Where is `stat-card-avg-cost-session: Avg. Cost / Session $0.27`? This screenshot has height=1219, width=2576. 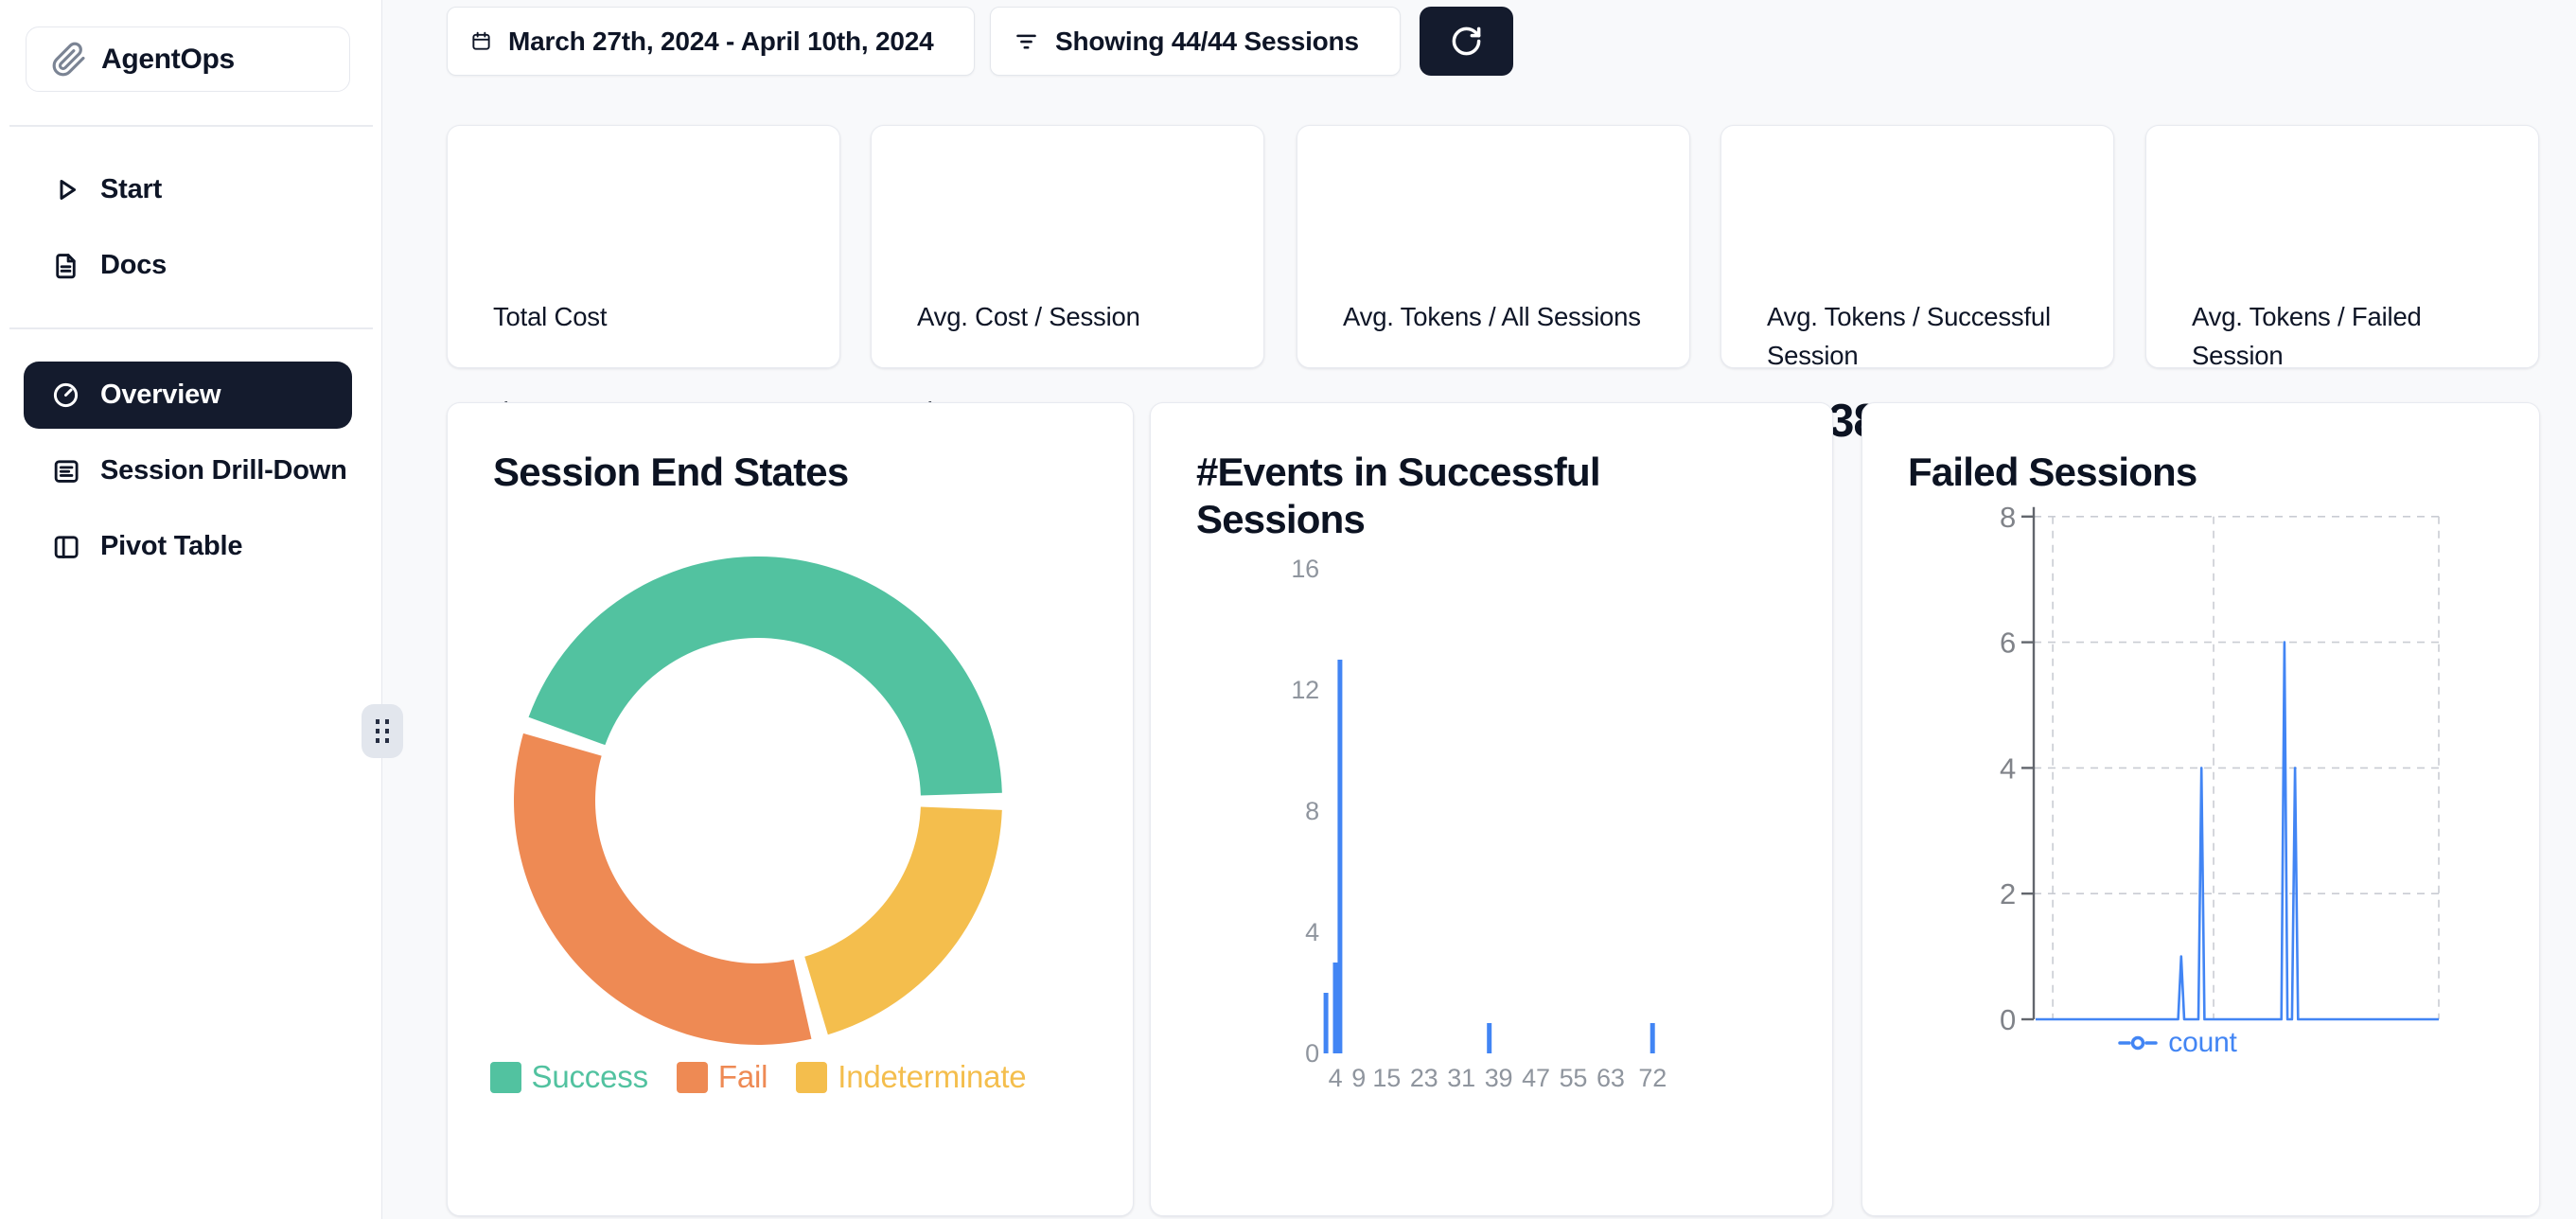
stat-card-avg-cost-session: Avg. Cost / Session $0.27 is located at coordinates (1067, 286).